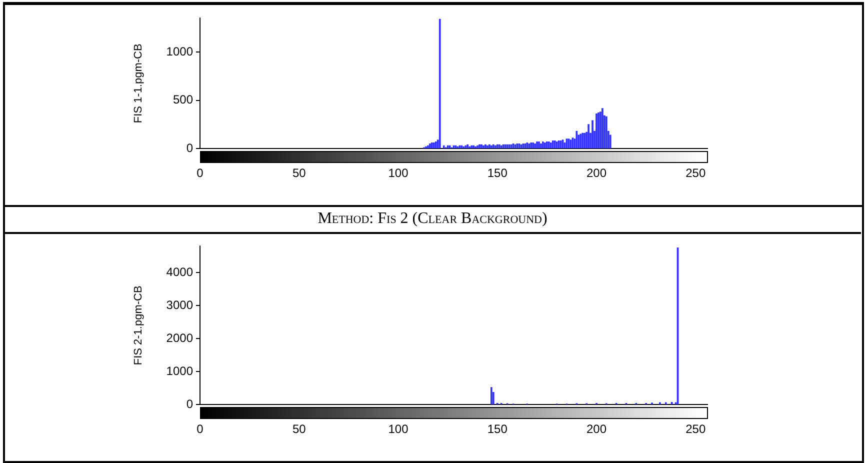 Image resolution: width=867 pixels, height=463 pixels. Describe the element at coordinates (138, 84) in the screenshot. I see `y-axis-title: FIS 1-1.pgm-CB` at that location.